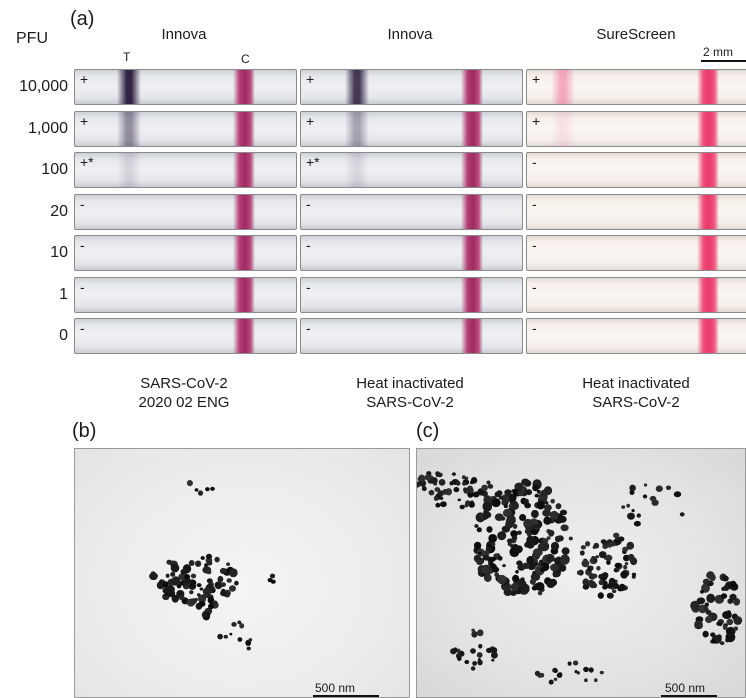 The image size is (746, 698). Describe the element at coordinates (87, 162) in the screenshot. I see `result-sign: +*` at that location.